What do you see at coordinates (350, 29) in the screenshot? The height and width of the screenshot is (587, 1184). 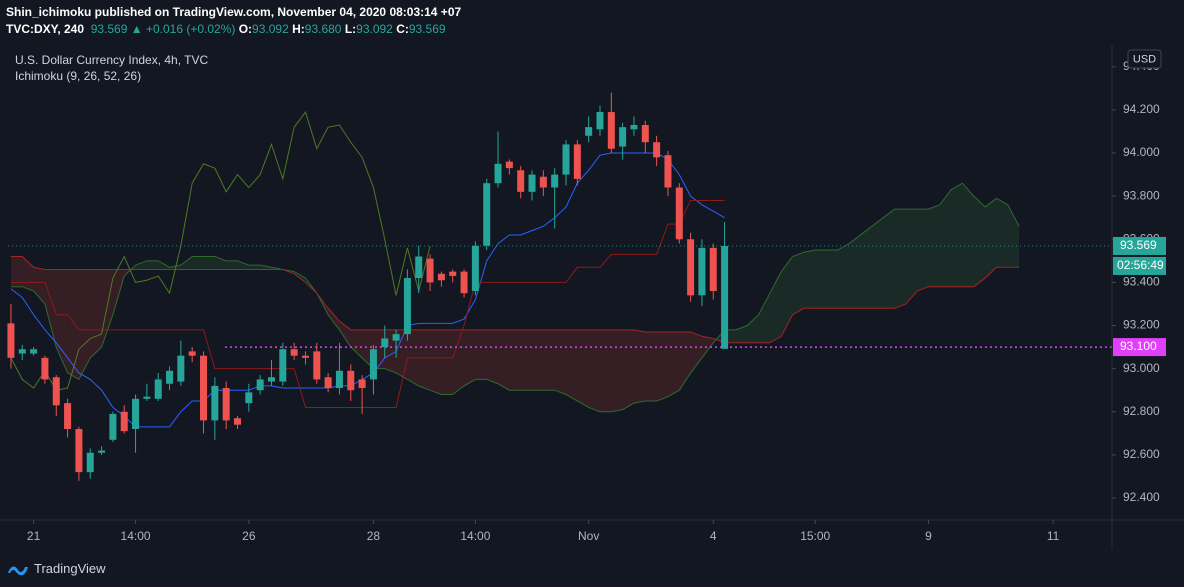 I see `ohlc-label: L:` at bounding box center [350, 29].